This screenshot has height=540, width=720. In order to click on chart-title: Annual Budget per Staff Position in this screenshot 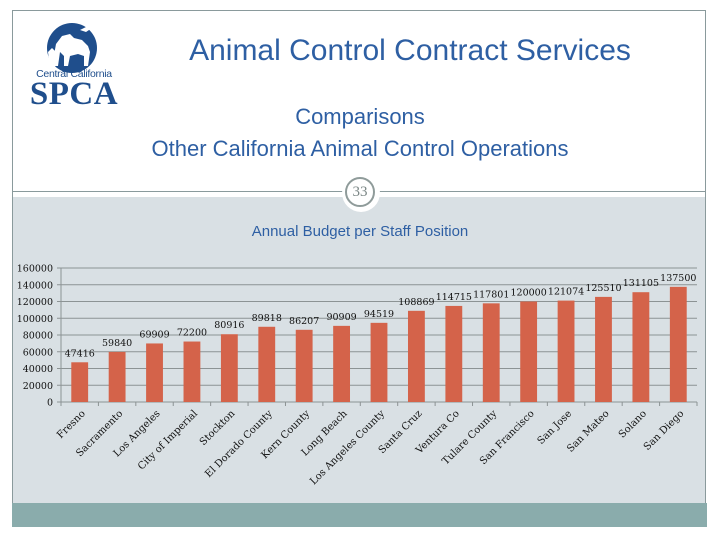, I will do `click(360, 231)`.